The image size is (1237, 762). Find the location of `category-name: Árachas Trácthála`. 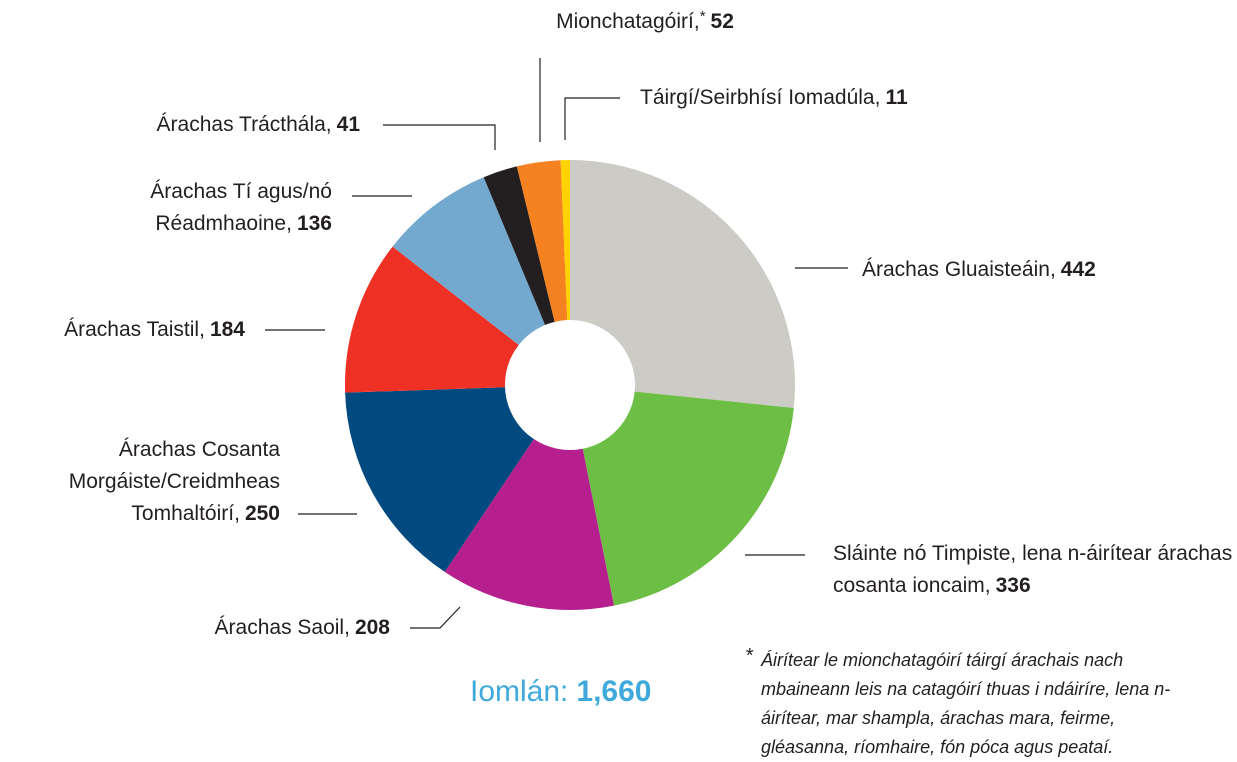

category-name: Árachas Trácthála is located at coordinates (244, 124).